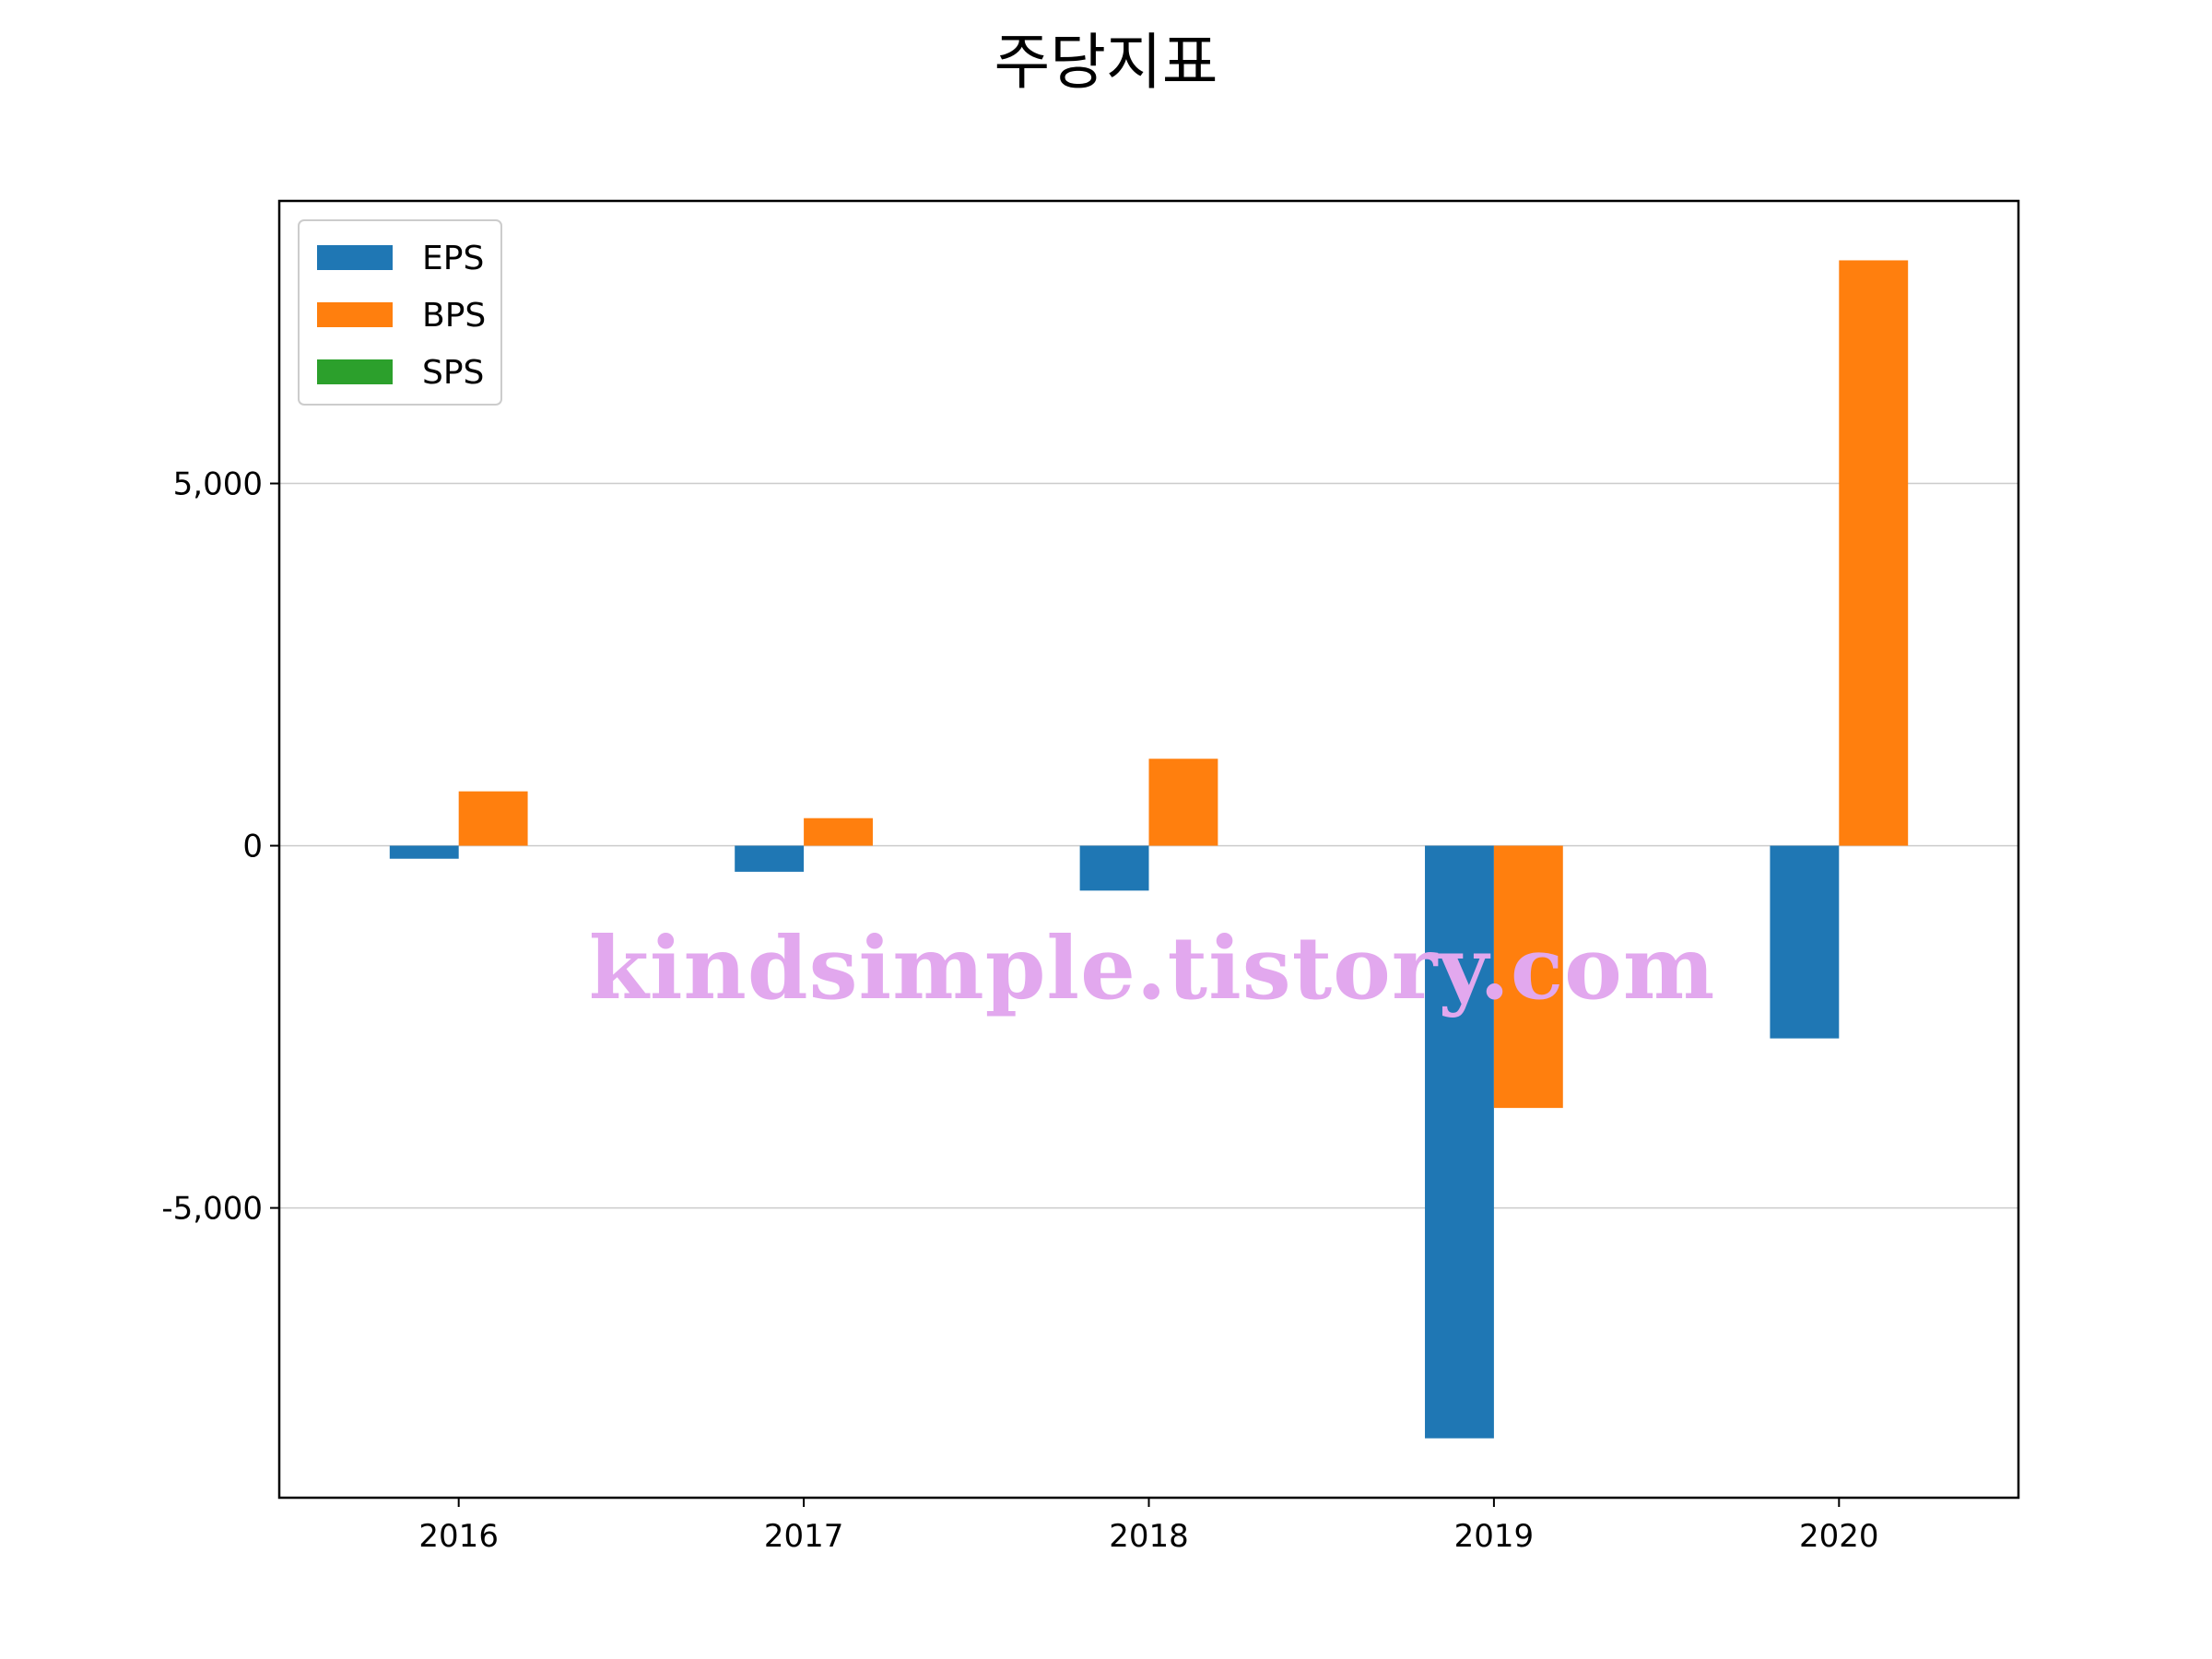 This screenshot has height=1659, width=2212. Describe the element at coordinates (252, 847) in the screenshot. I see `y-tick-label: 0` at that location.